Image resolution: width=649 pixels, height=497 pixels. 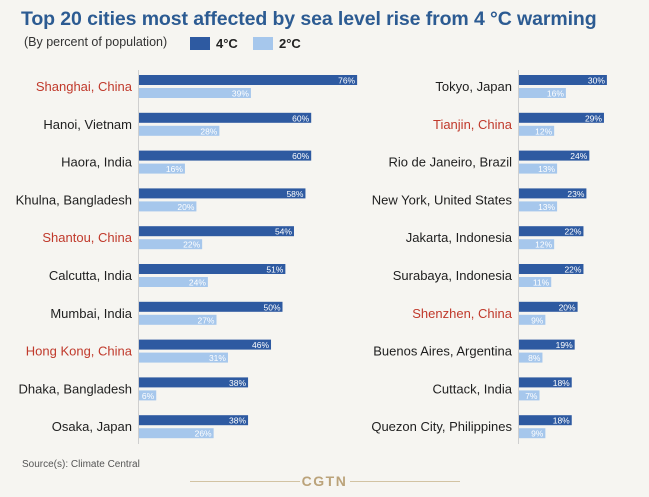 What do you see at coordinates (203, 434) in the screenshot?
I see `data-label-2c: 26%` at bounding box center [203, 434].